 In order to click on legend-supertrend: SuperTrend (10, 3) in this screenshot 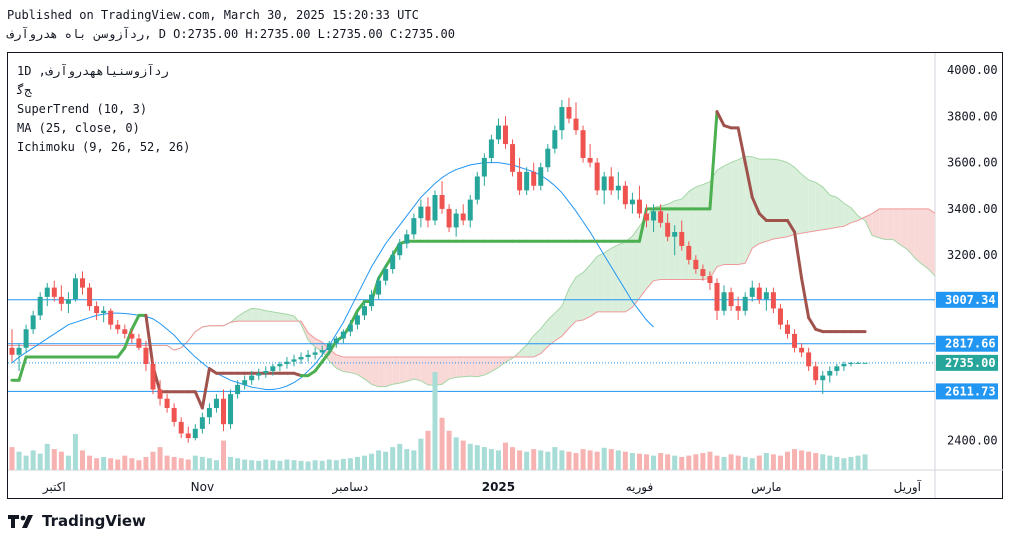, I will do `click(82, 109)`.